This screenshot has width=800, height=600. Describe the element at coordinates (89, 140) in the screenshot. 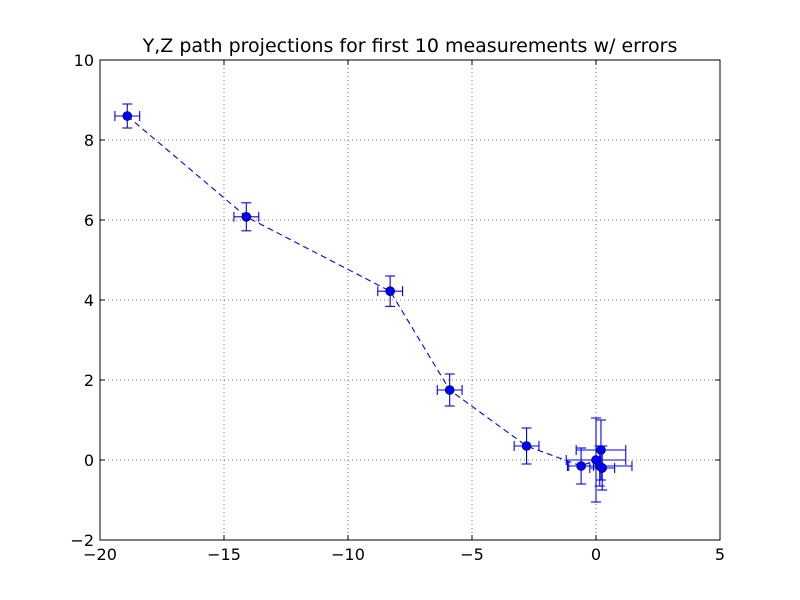

I see `y-tick-label: 8` at that location.